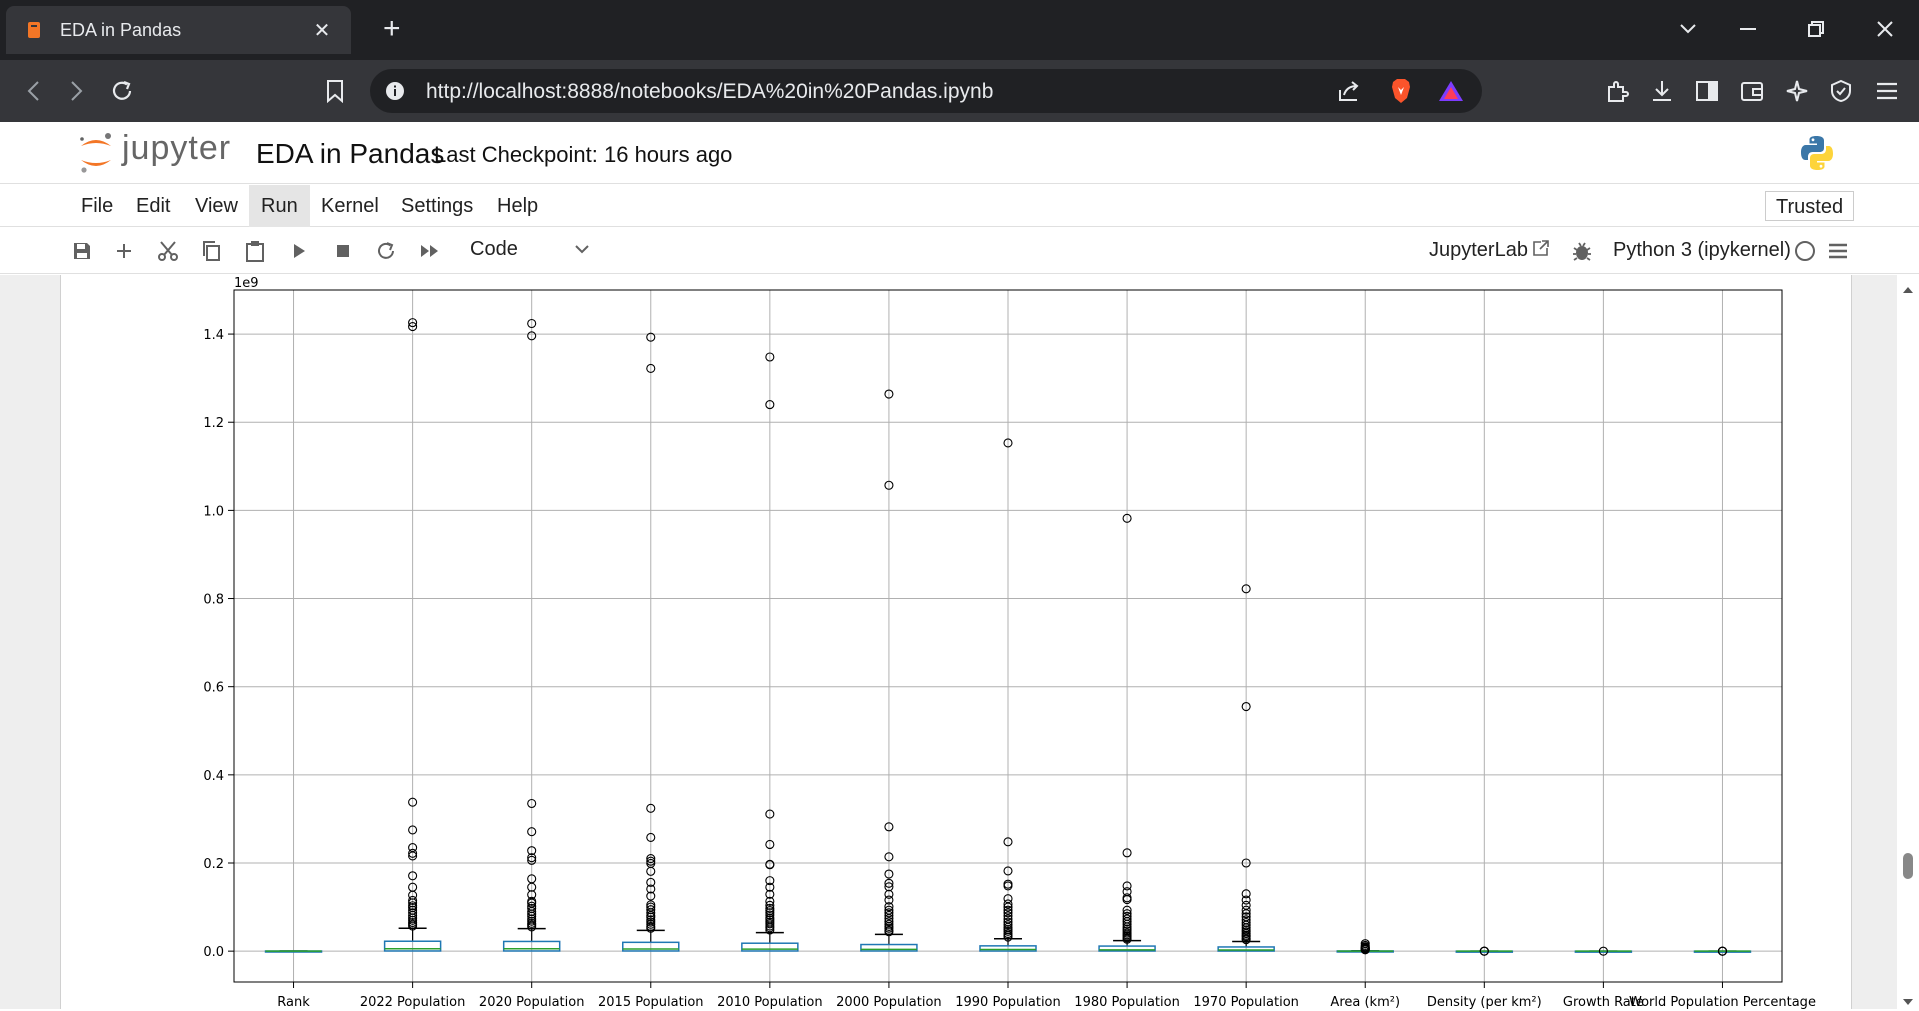 The height and width of the screenshot is (1011, 1919). What do you see at coordinates (178, 30) in the screenshot?
I see `browser-tab: EDA in Pandas ✕` at bounding box center [178, 30].